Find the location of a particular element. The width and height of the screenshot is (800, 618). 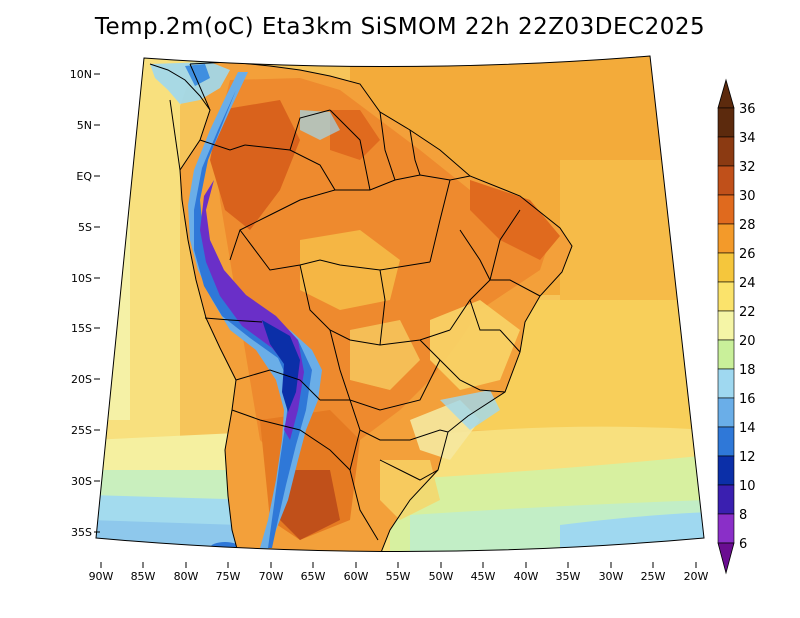

lon-label: 35W is located at coordinates (568, 576).